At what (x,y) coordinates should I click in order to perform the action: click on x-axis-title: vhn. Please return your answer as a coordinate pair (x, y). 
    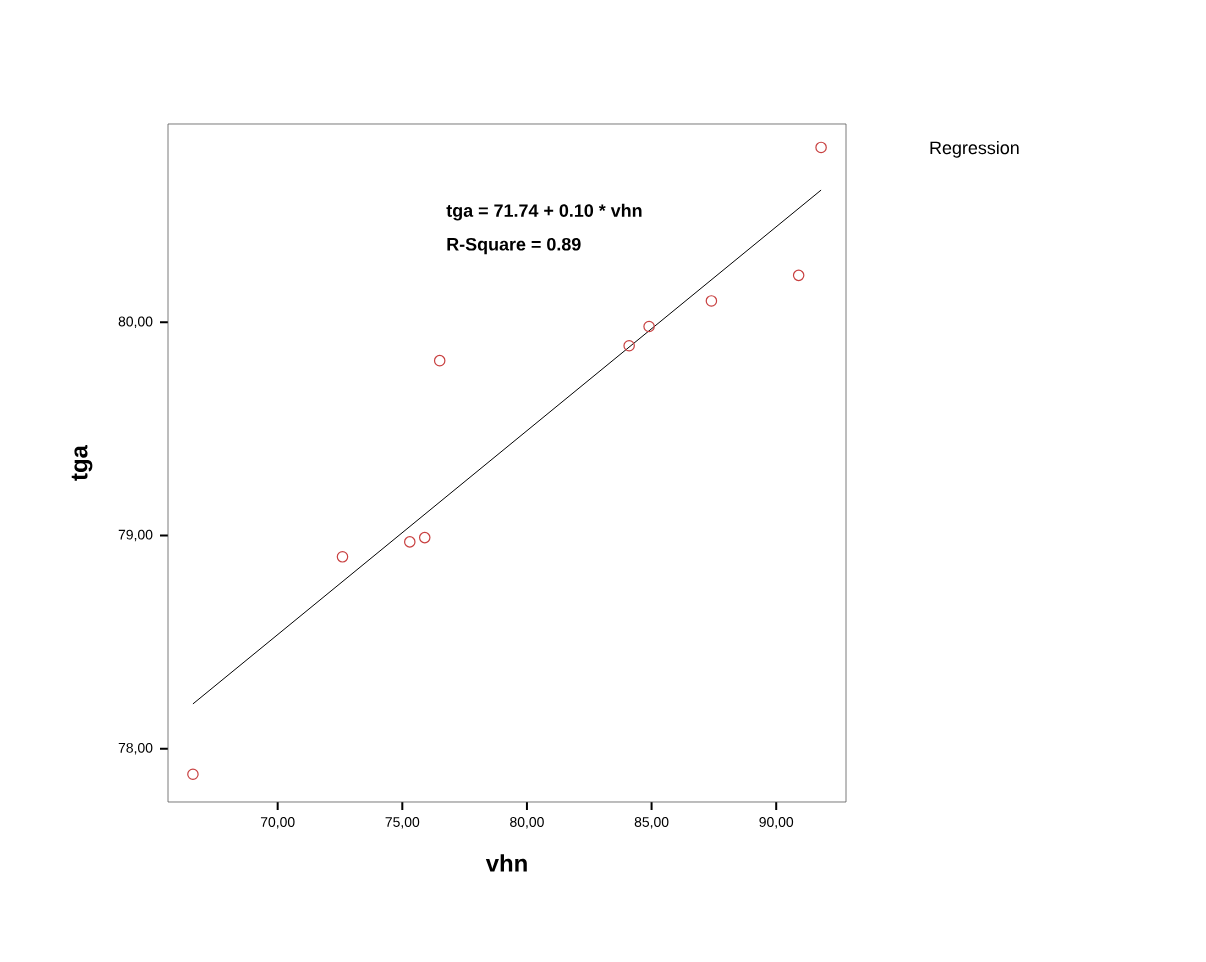
    Looking at the image, I should click on (506, 863).